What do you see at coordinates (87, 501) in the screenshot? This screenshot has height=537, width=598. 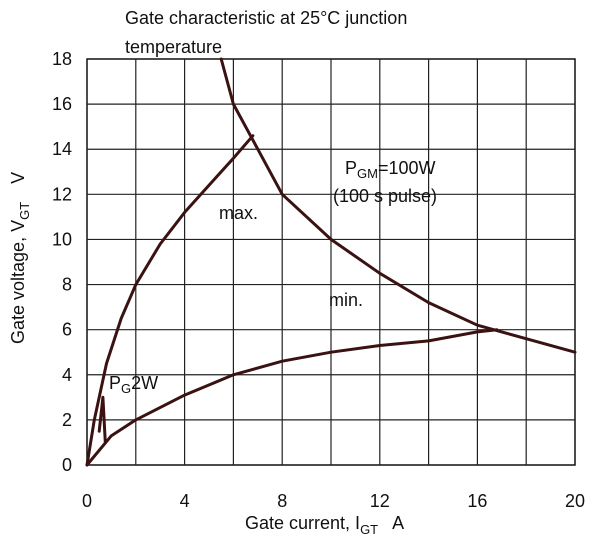 I see `x-tick-label-0: 0` at bounding box center [87, 501].